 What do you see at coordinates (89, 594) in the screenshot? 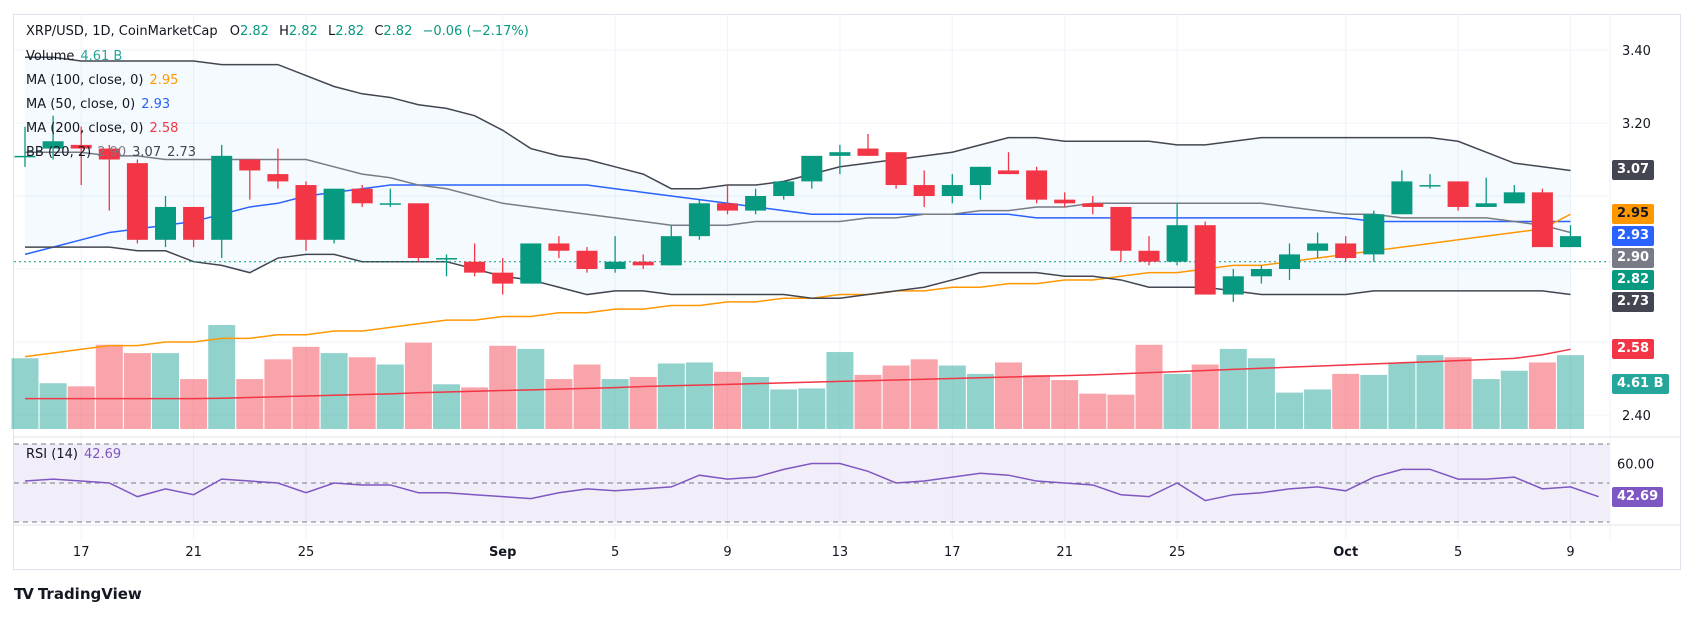
I see `brand-name: TradingView` at bounding box center [89, 594].